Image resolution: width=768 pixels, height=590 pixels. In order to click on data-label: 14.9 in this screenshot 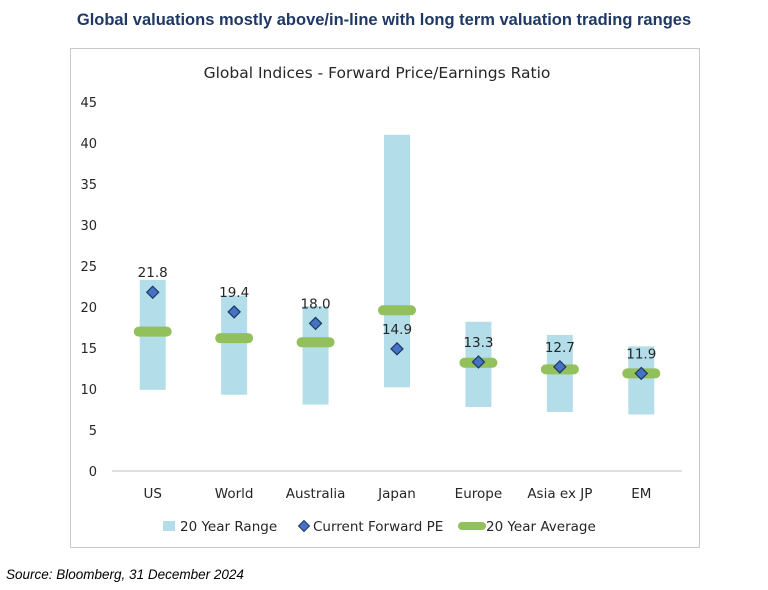, I will do `click(397, 330)`.